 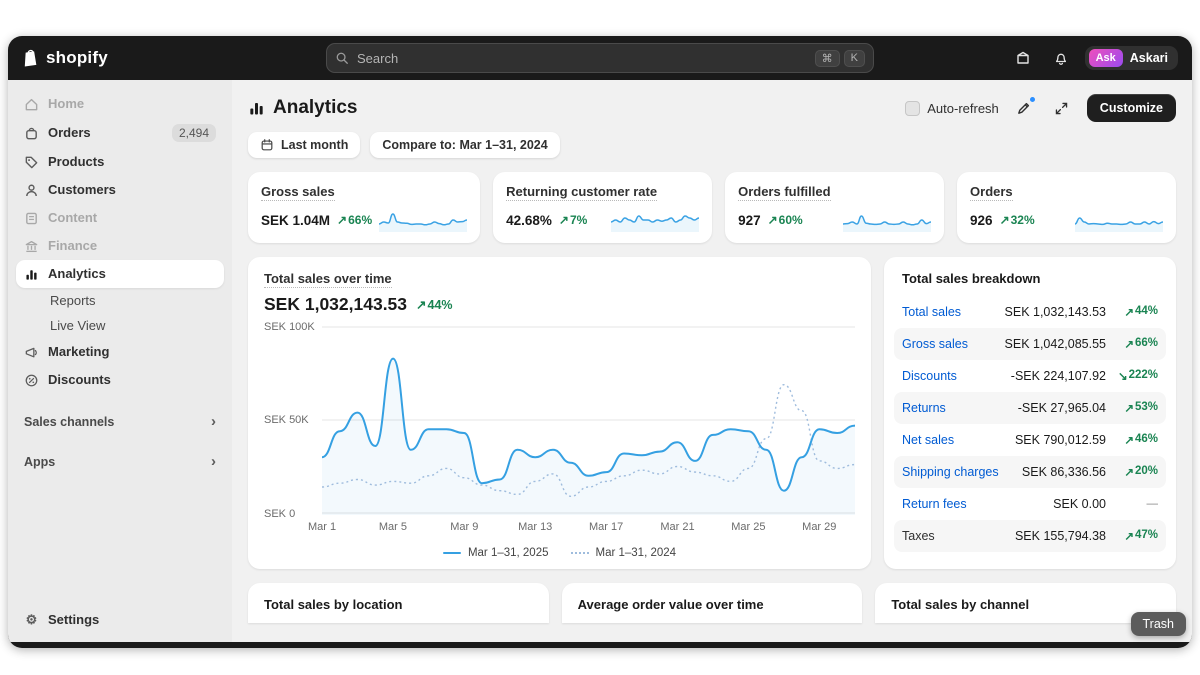 I want to click on bottom-card-2: Average order value over time, so click(x=712, y=603).